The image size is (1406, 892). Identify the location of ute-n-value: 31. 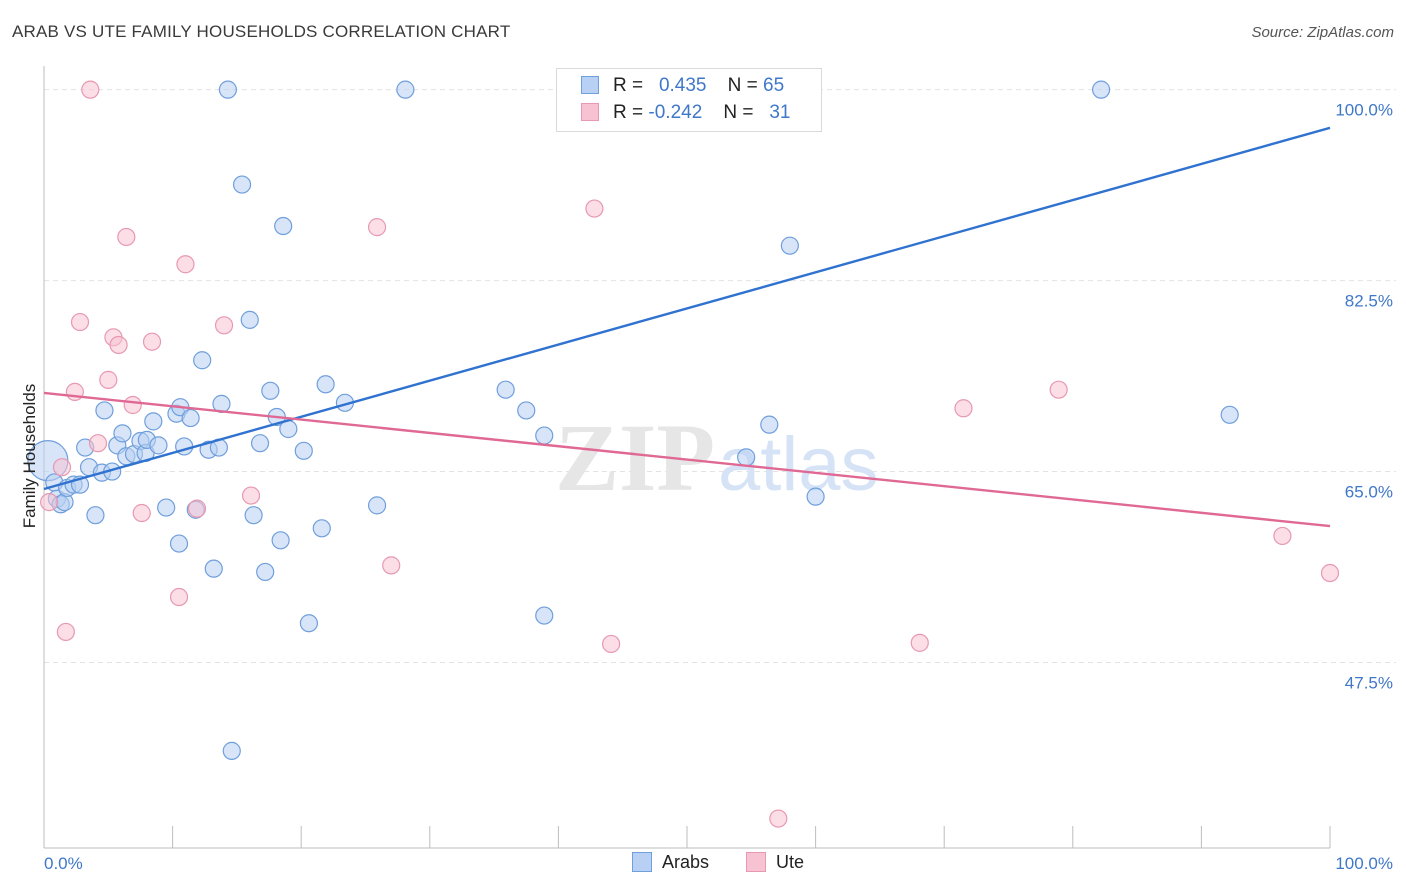
(780, 112).